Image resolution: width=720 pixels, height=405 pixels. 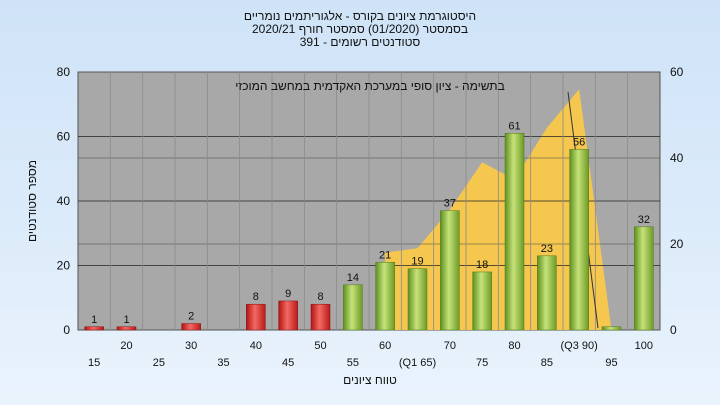 What do you see at coordinates (611, 363) in the screenshot?
I see `x-tick-95: 95` at bounding box center [611, 363].